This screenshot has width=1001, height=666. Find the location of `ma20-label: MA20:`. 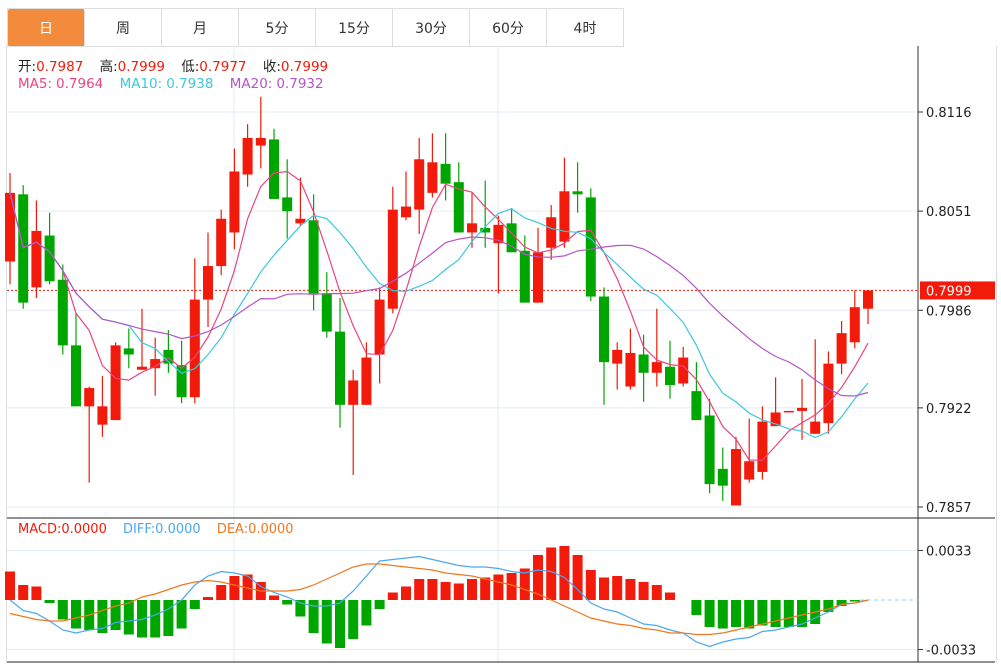

ma20-label: MA20: is located at coordinates (251, 84).